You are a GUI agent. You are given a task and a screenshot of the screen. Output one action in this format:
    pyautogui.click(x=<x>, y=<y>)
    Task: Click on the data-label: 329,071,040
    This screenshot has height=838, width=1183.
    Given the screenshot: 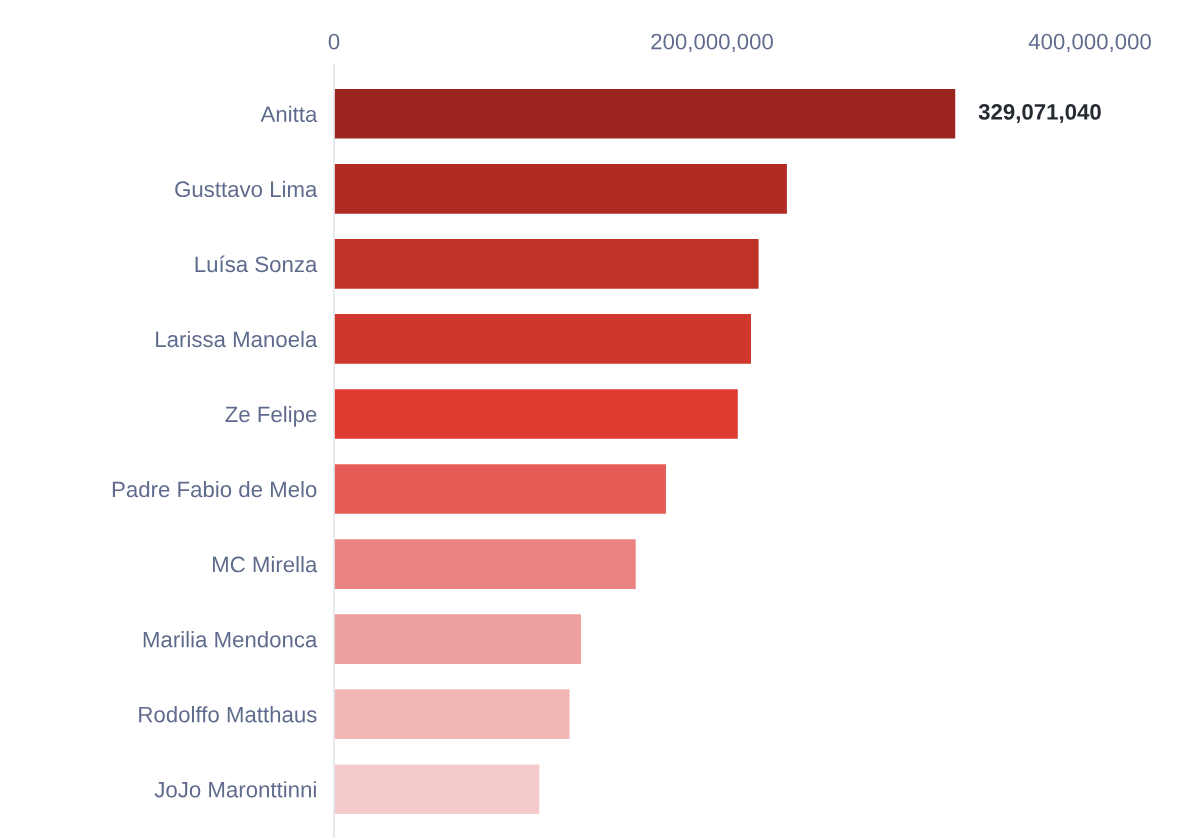 What is the action you would take?
    pyautogui.click(x=1039, y=113)
    